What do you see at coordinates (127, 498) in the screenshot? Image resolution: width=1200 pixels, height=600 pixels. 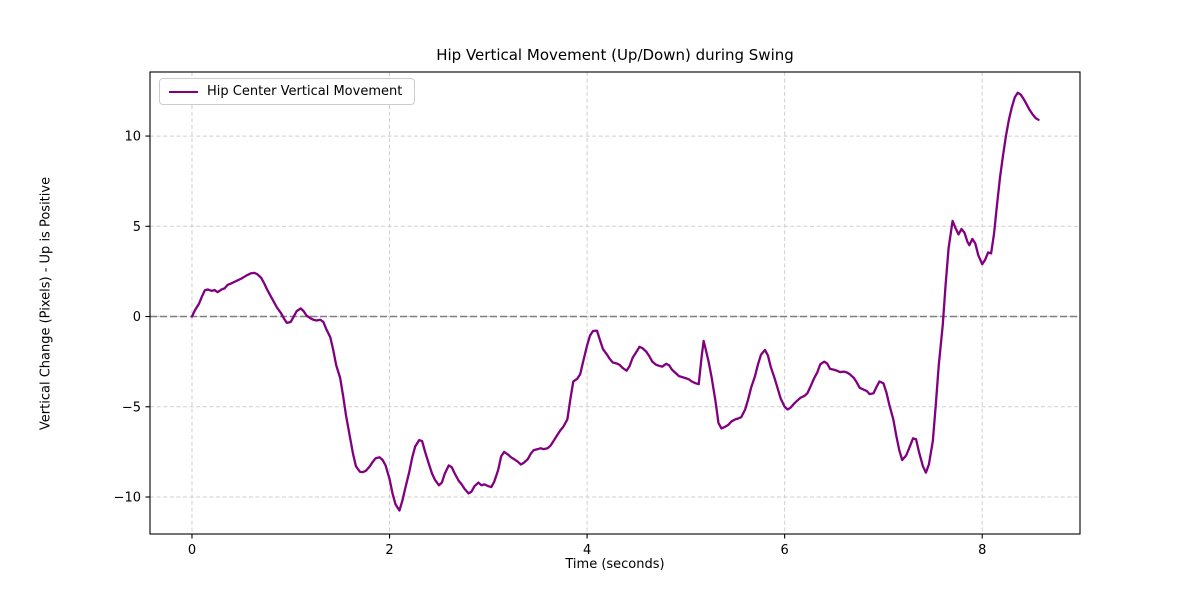 I see `y-tick-label: −10` at bounding box center [127, 498].